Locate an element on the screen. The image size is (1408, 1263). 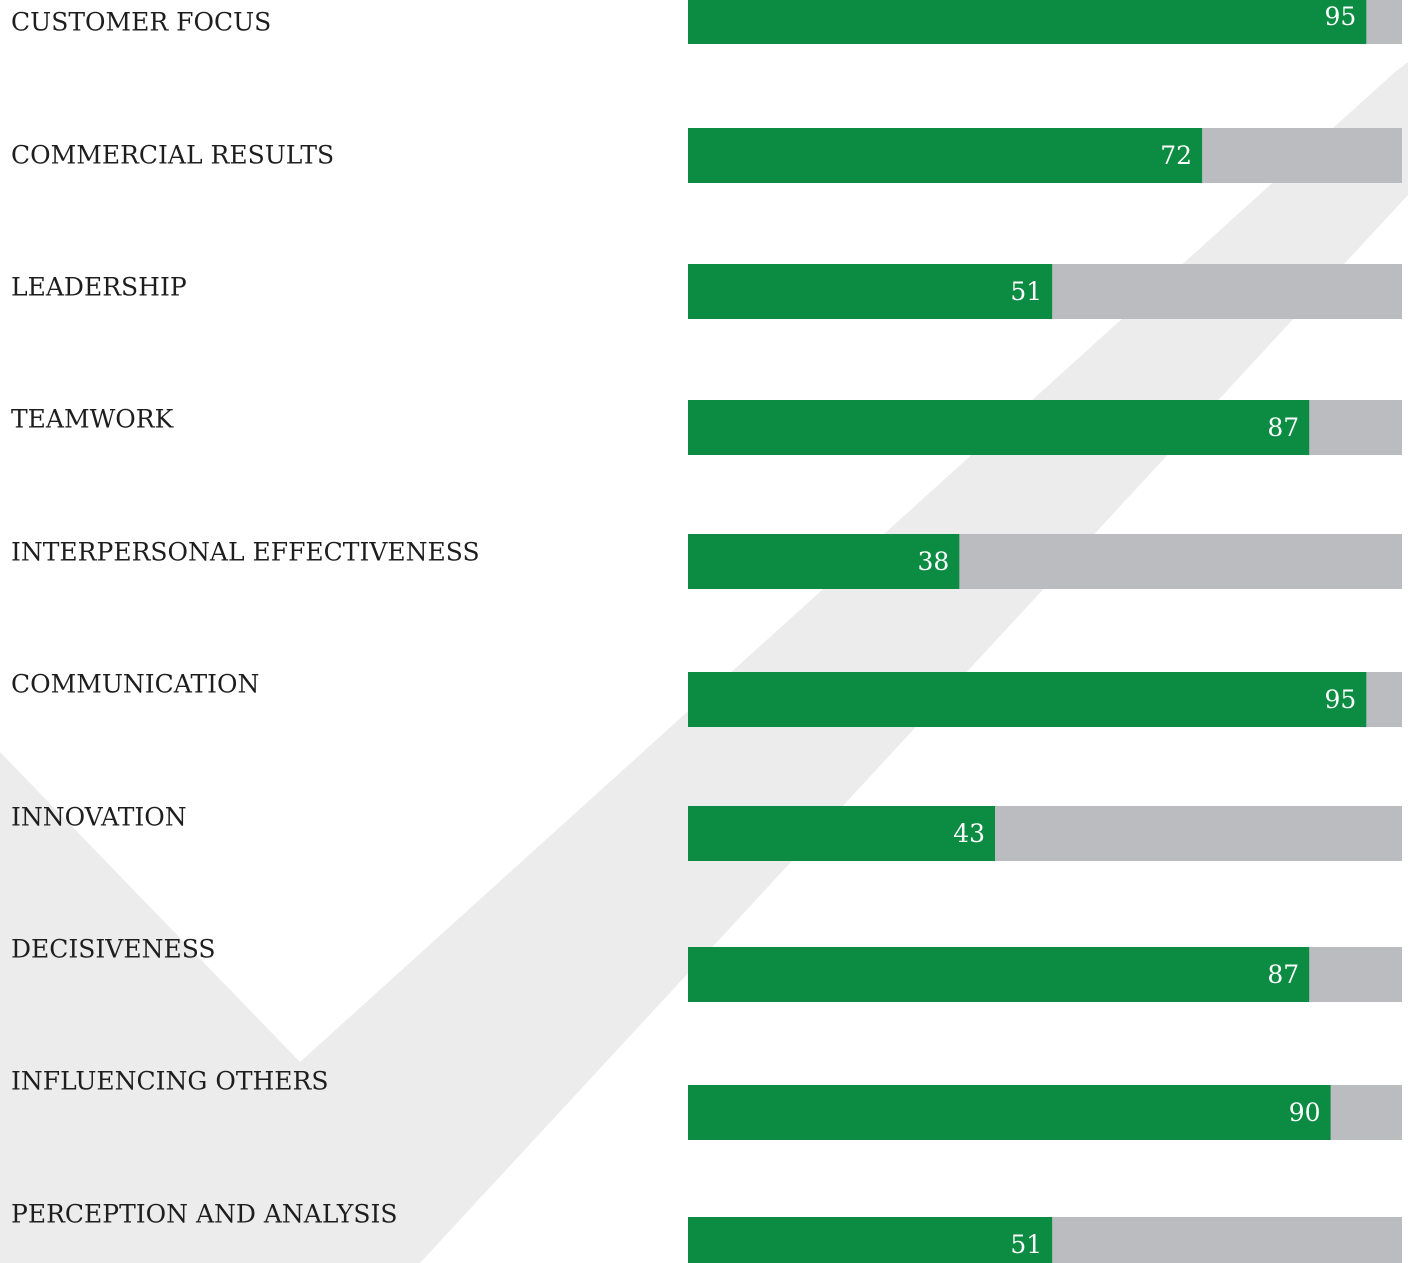
category-label: TEAMWORK is located at coordinates (93, 419).